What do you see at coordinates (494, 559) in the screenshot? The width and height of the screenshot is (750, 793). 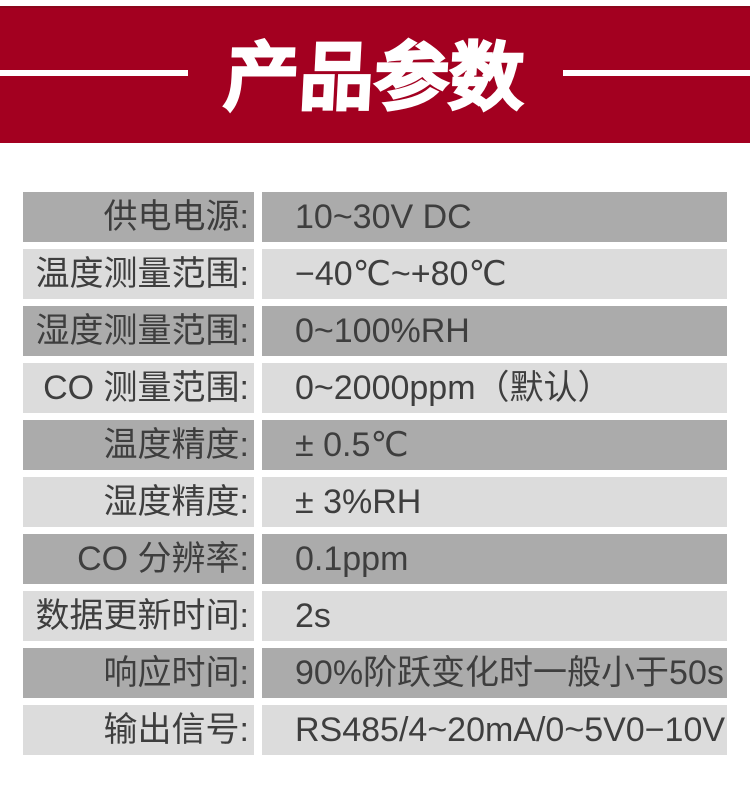 I see `row-value: 0.1ppm` at bounding box center [494, 559].